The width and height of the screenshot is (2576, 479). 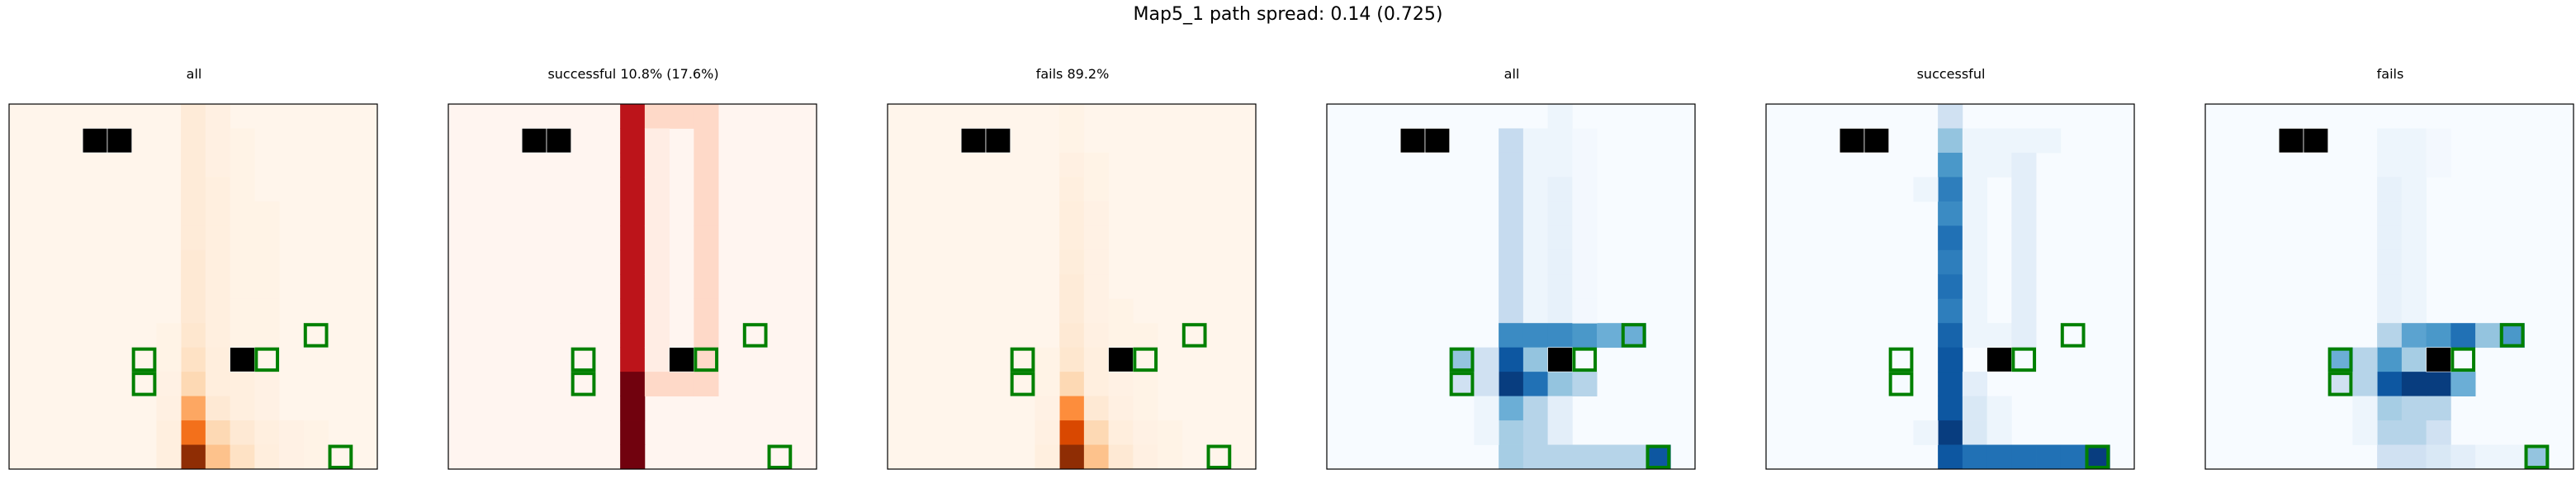 What do you see at coordinates (2390, 74) in the screenshot?
I see `panel-title: fails` at bounding box center [2390, 74].